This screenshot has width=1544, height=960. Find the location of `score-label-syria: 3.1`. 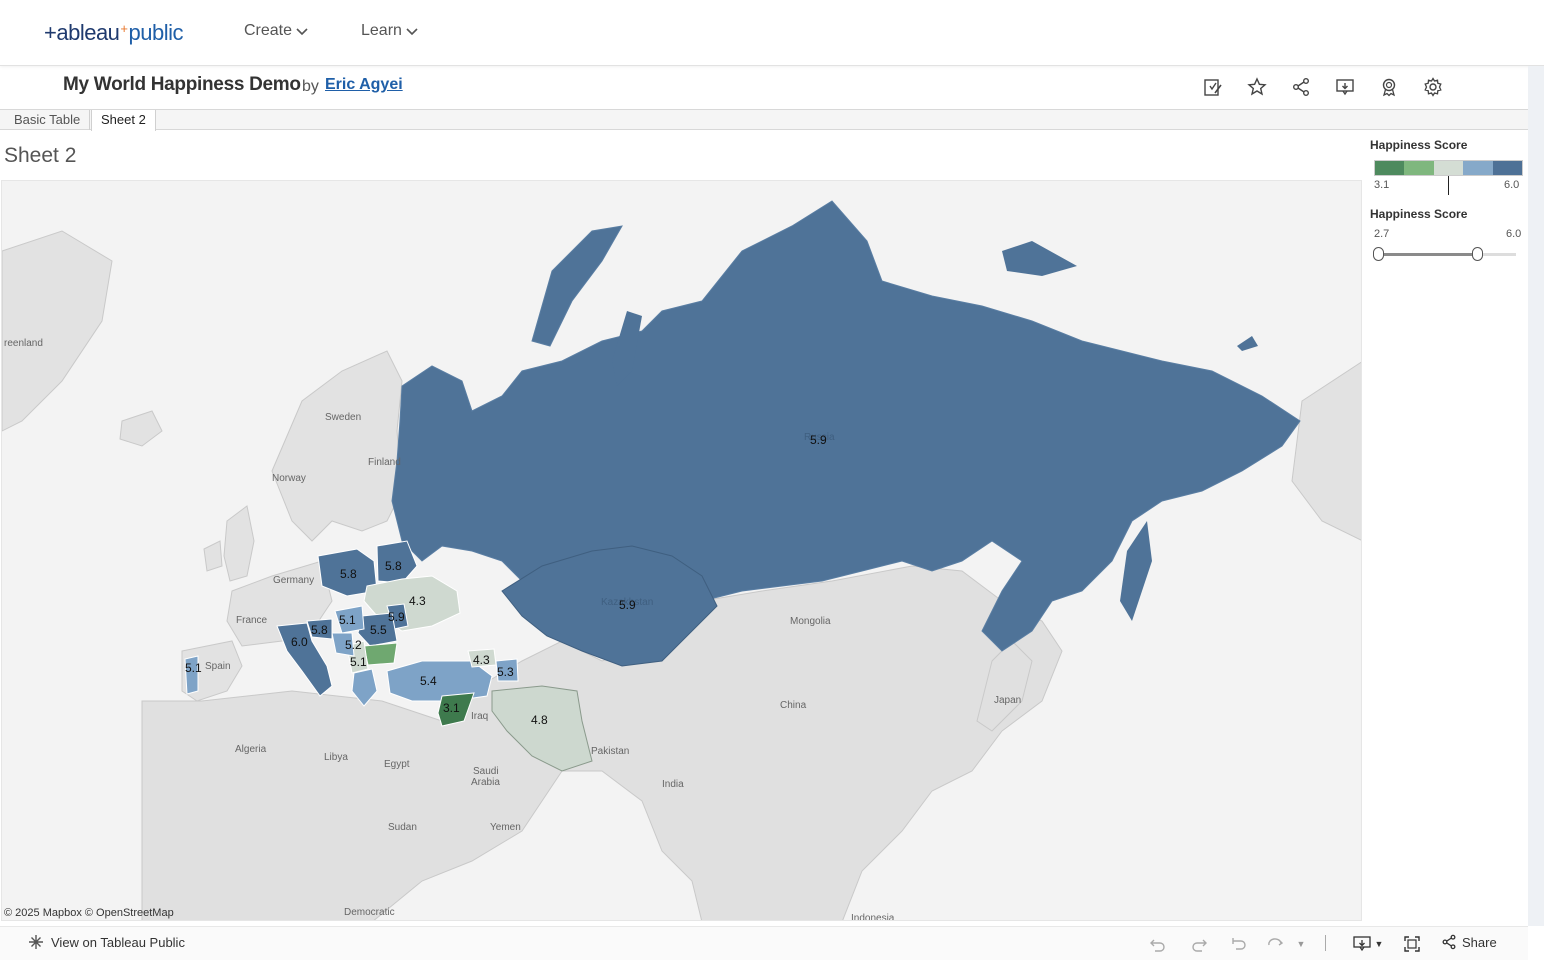

score-label-syria: 3.1 is located at coordinates (451, 708).